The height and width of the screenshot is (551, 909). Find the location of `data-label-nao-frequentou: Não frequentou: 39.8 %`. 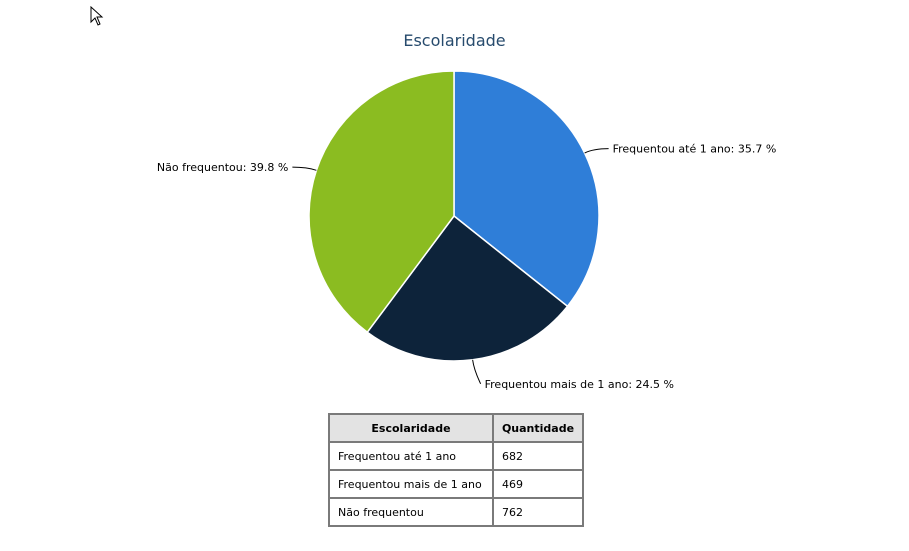

data-label-nao-frequentou: Não frequentou: 39.8 % is located at coordinates (222, 167).